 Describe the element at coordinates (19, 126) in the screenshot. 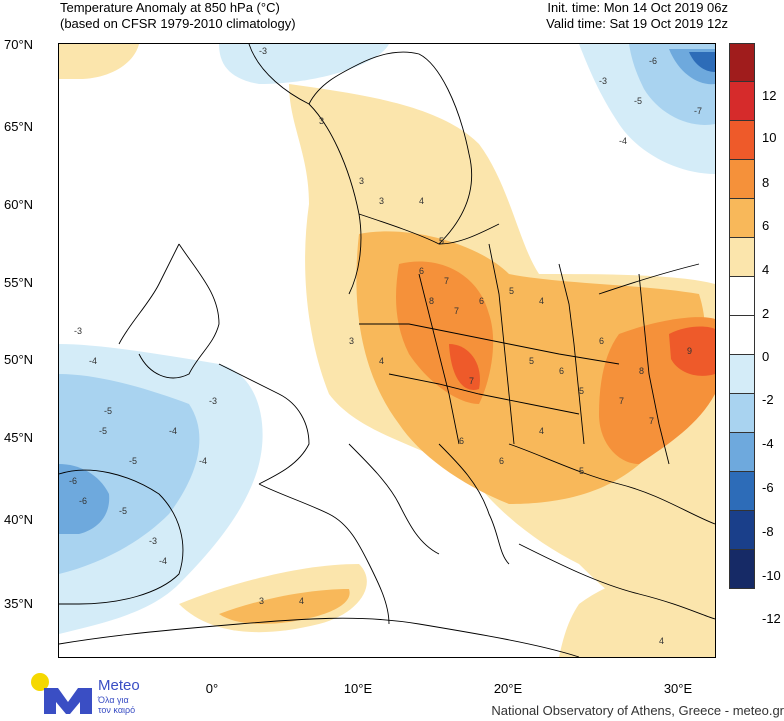

I see `lat-label: 65°N` at that location.